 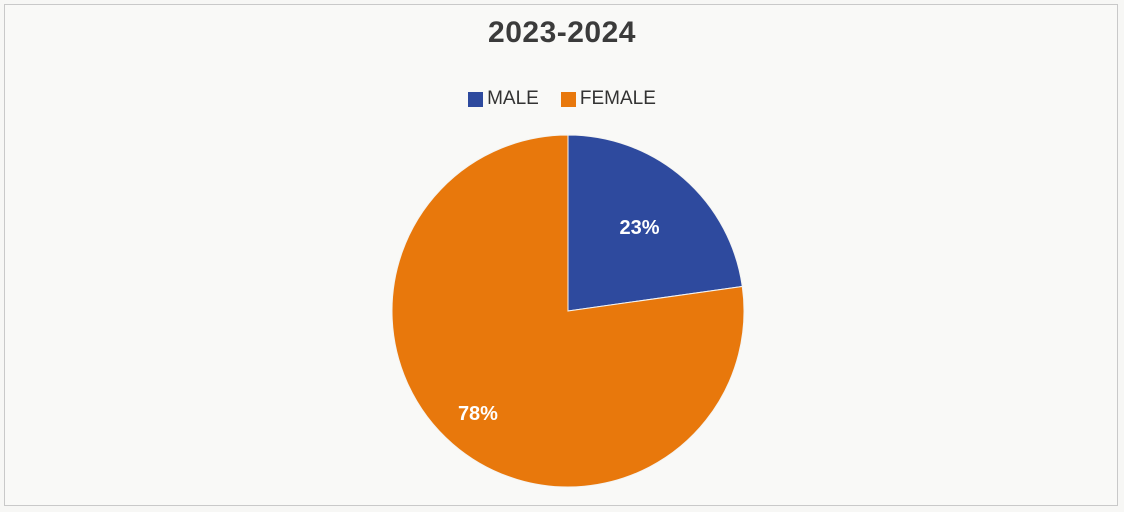 I want to click on chart-legend: MALE FEMALE, so click(x=562, y=99).